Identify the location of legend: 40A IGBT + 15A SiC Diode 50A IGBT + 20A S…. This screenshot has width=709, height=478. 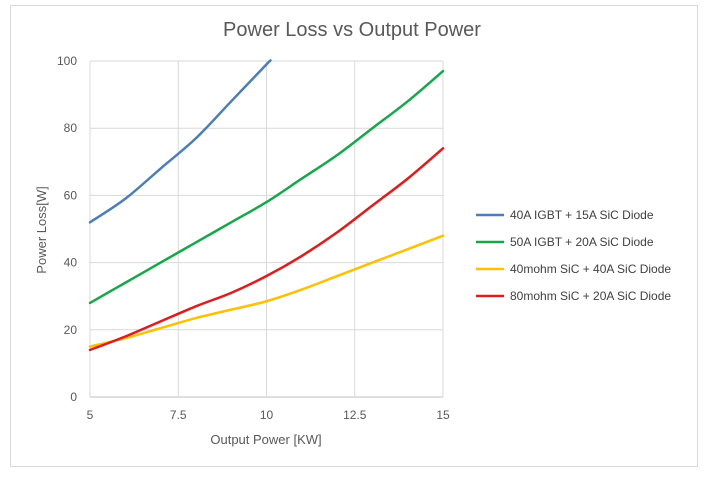
(573, 255).